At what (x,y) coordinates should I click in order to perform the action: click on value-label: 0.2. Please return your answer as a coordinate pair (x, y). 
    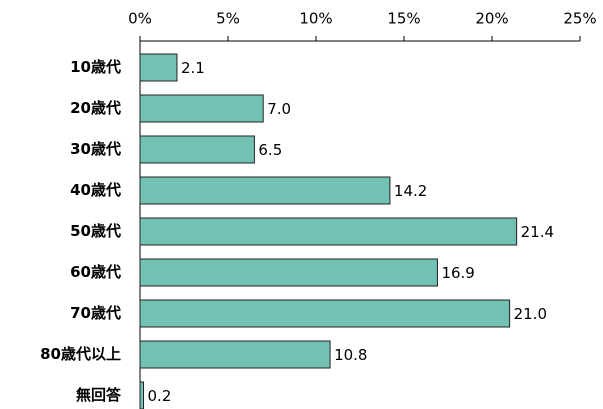
    Looking at the image, I should click on (160, 396).